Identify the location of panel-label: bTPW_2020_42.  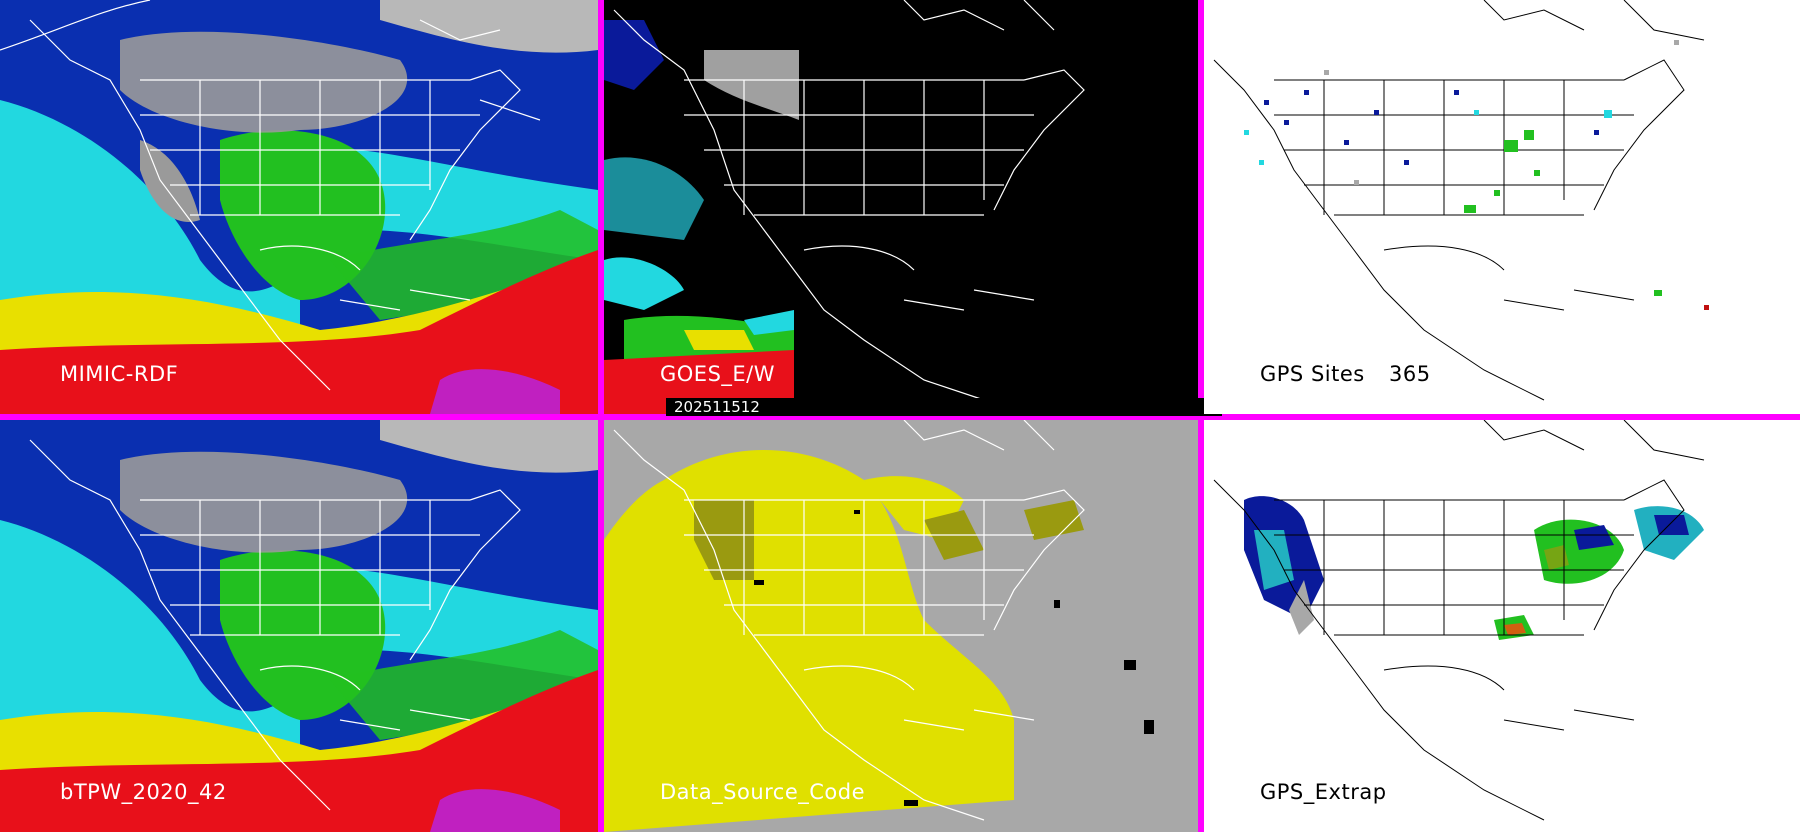
(143, 792).